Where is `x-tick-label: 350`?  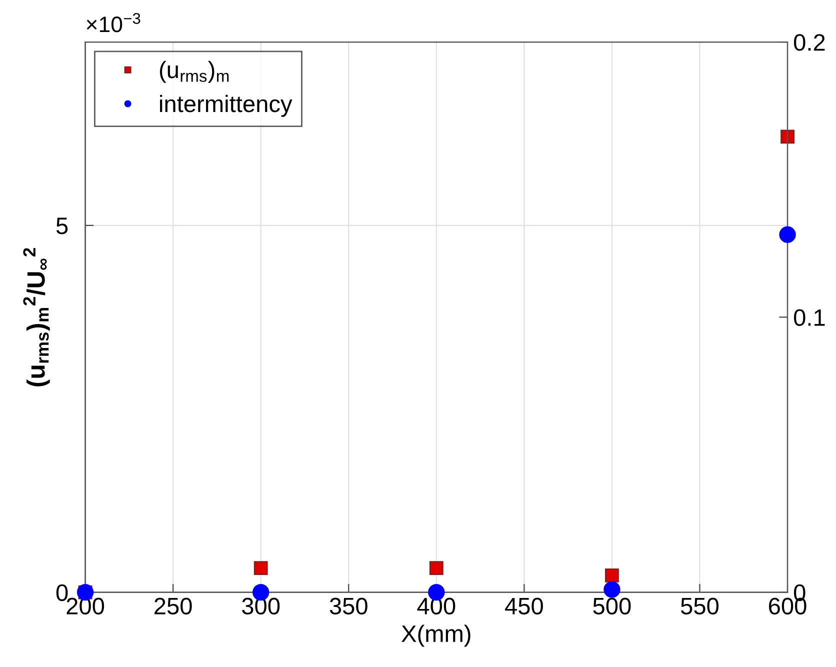
x-tick-label: 350 is located at coordinates (349, 606).